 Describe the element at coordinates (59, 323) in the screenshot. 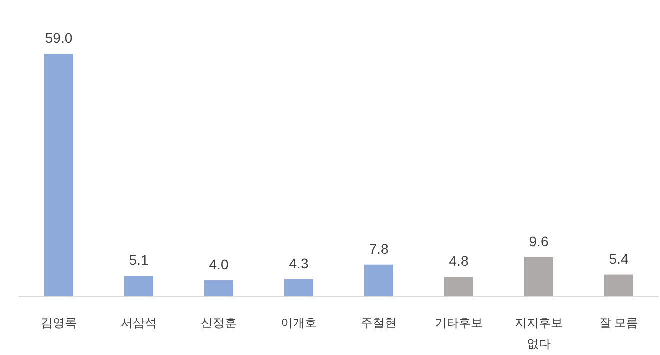

I see `x-tick-label: 김영록` at that location.